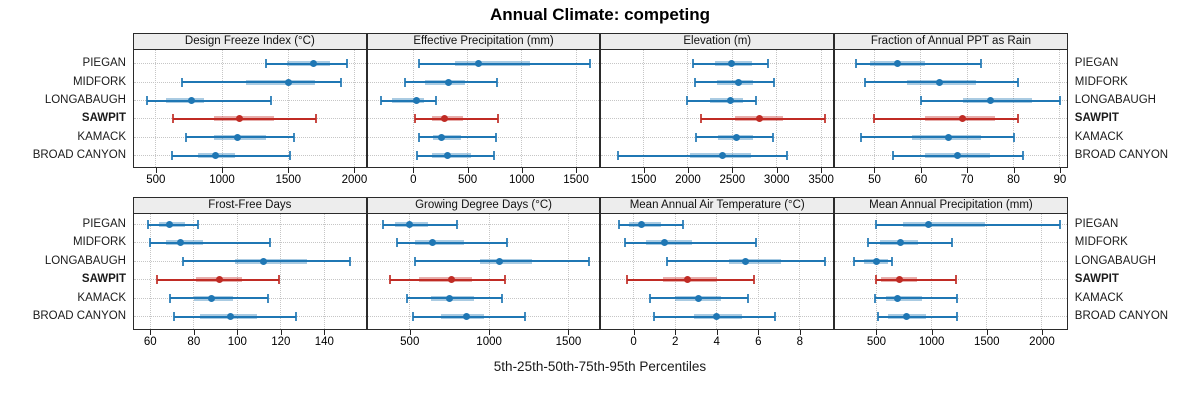  What do you see at coordinates (951, 100) in the screenshot?
I see `panel-fraction-of-annual-ppt-as-rain: Fraction of Annual PPT as Rain` at bounding box center [951, 100].